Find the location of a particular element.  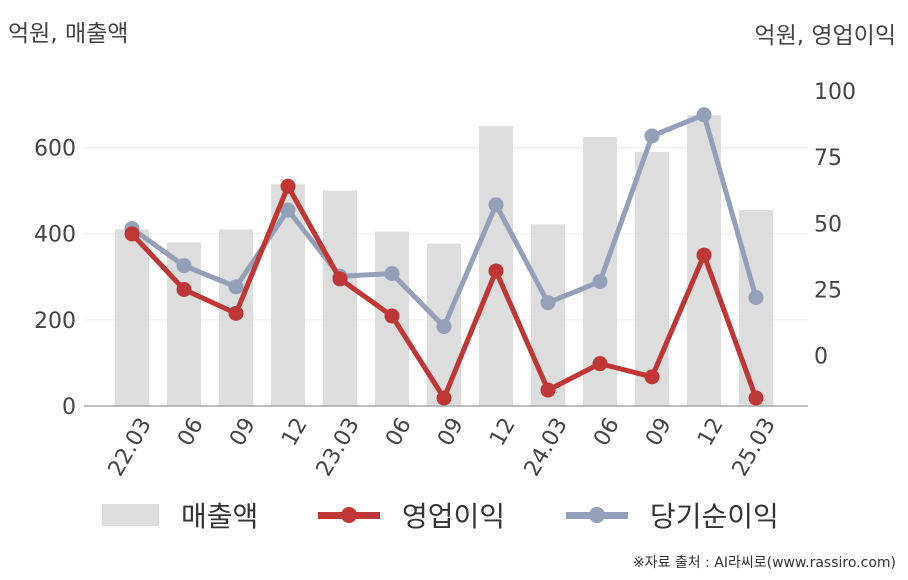

legend-label-revenue: 매출액 is located at coordinates (220, 516).